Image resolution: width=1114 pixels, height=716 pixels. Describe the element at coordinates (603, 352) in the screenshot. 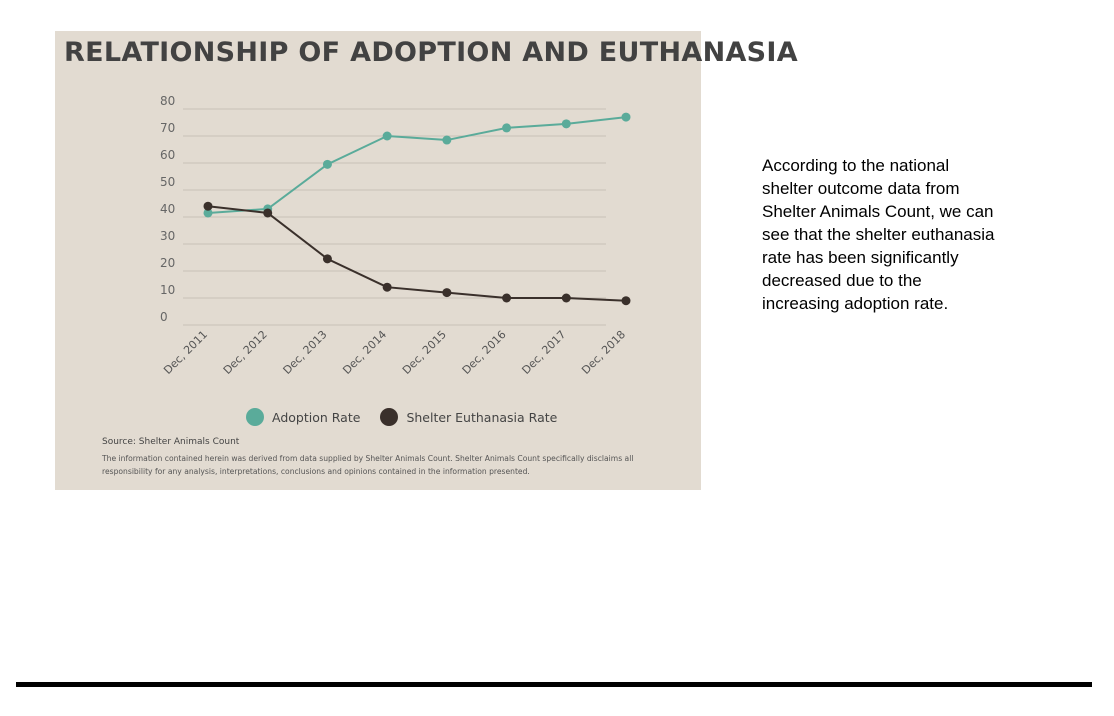

I see `x-tick-label: Dec, 2018` at that location.